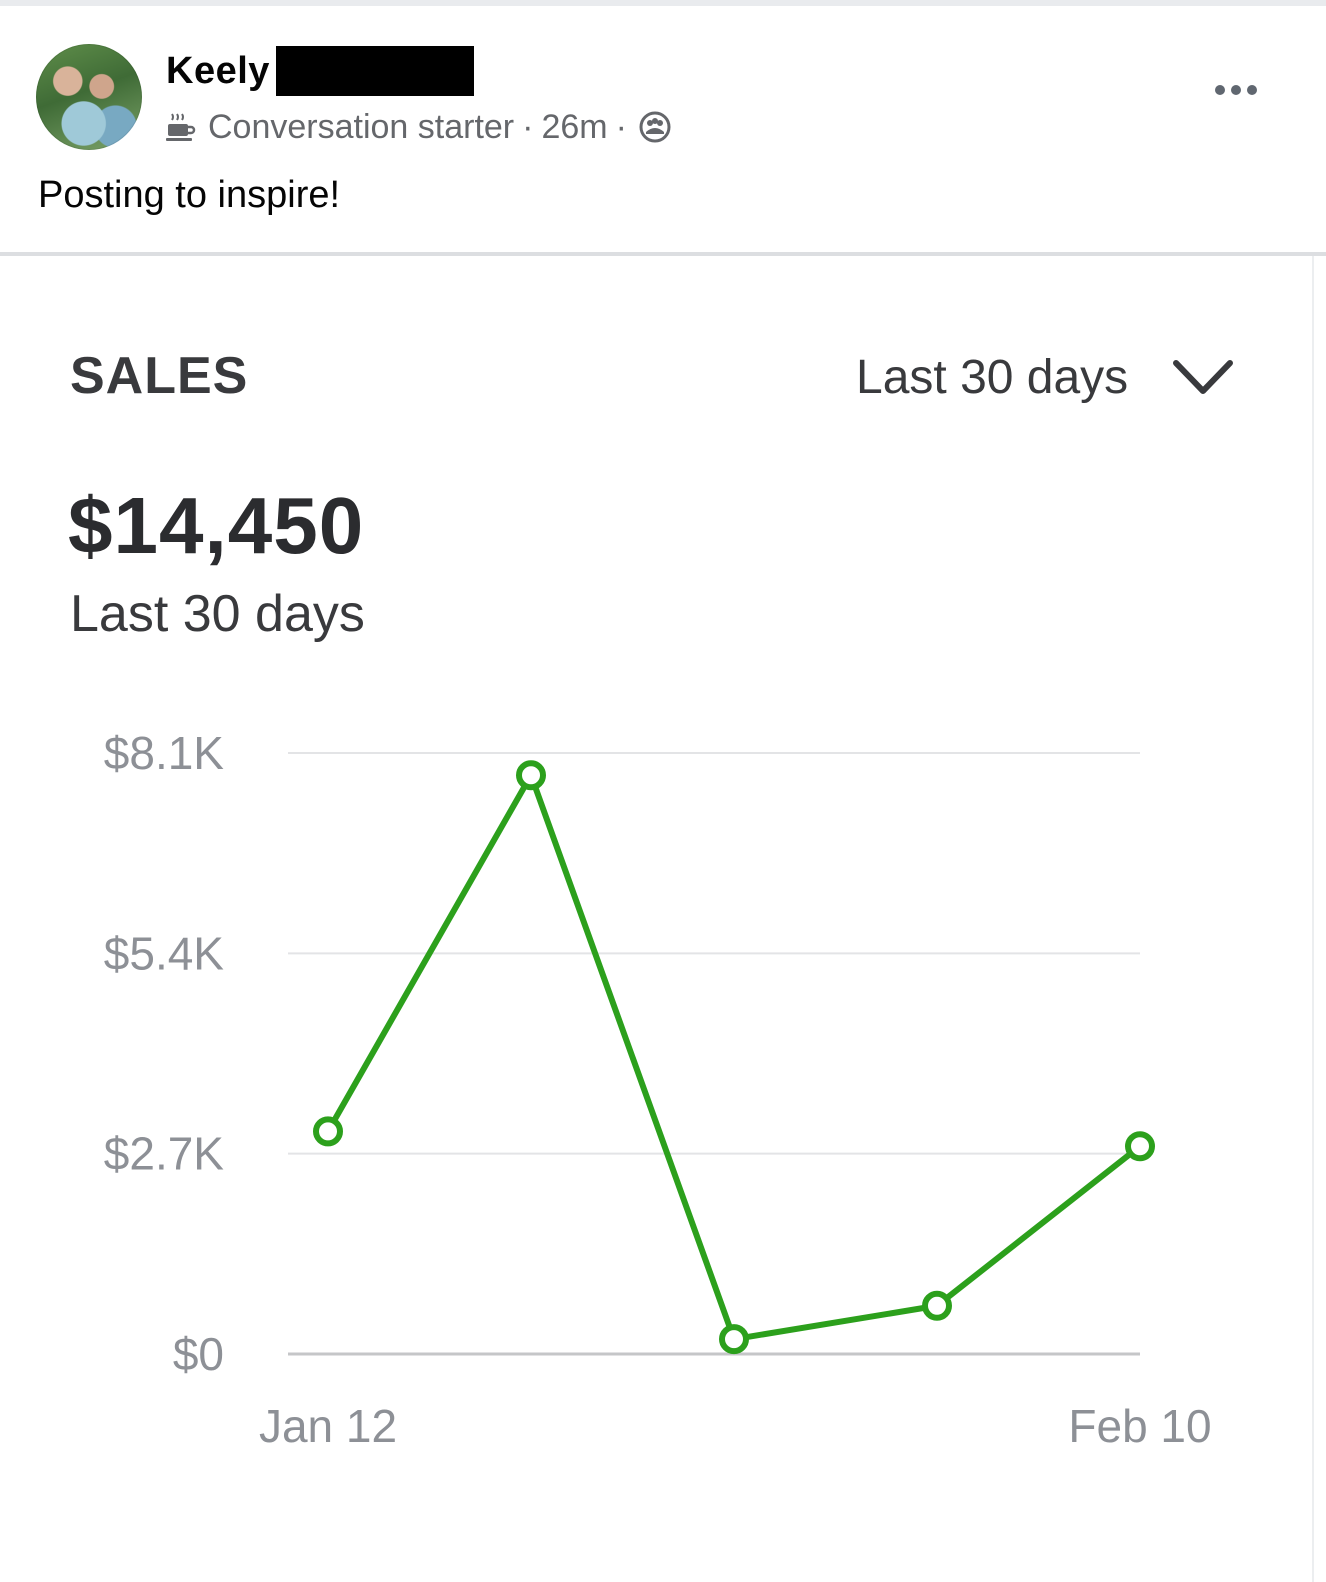 This screenshot has width=1326, height=1582. Describe the element at coordinates (218, 70) in the screenshot. I see `author-name: Keely` at that location.